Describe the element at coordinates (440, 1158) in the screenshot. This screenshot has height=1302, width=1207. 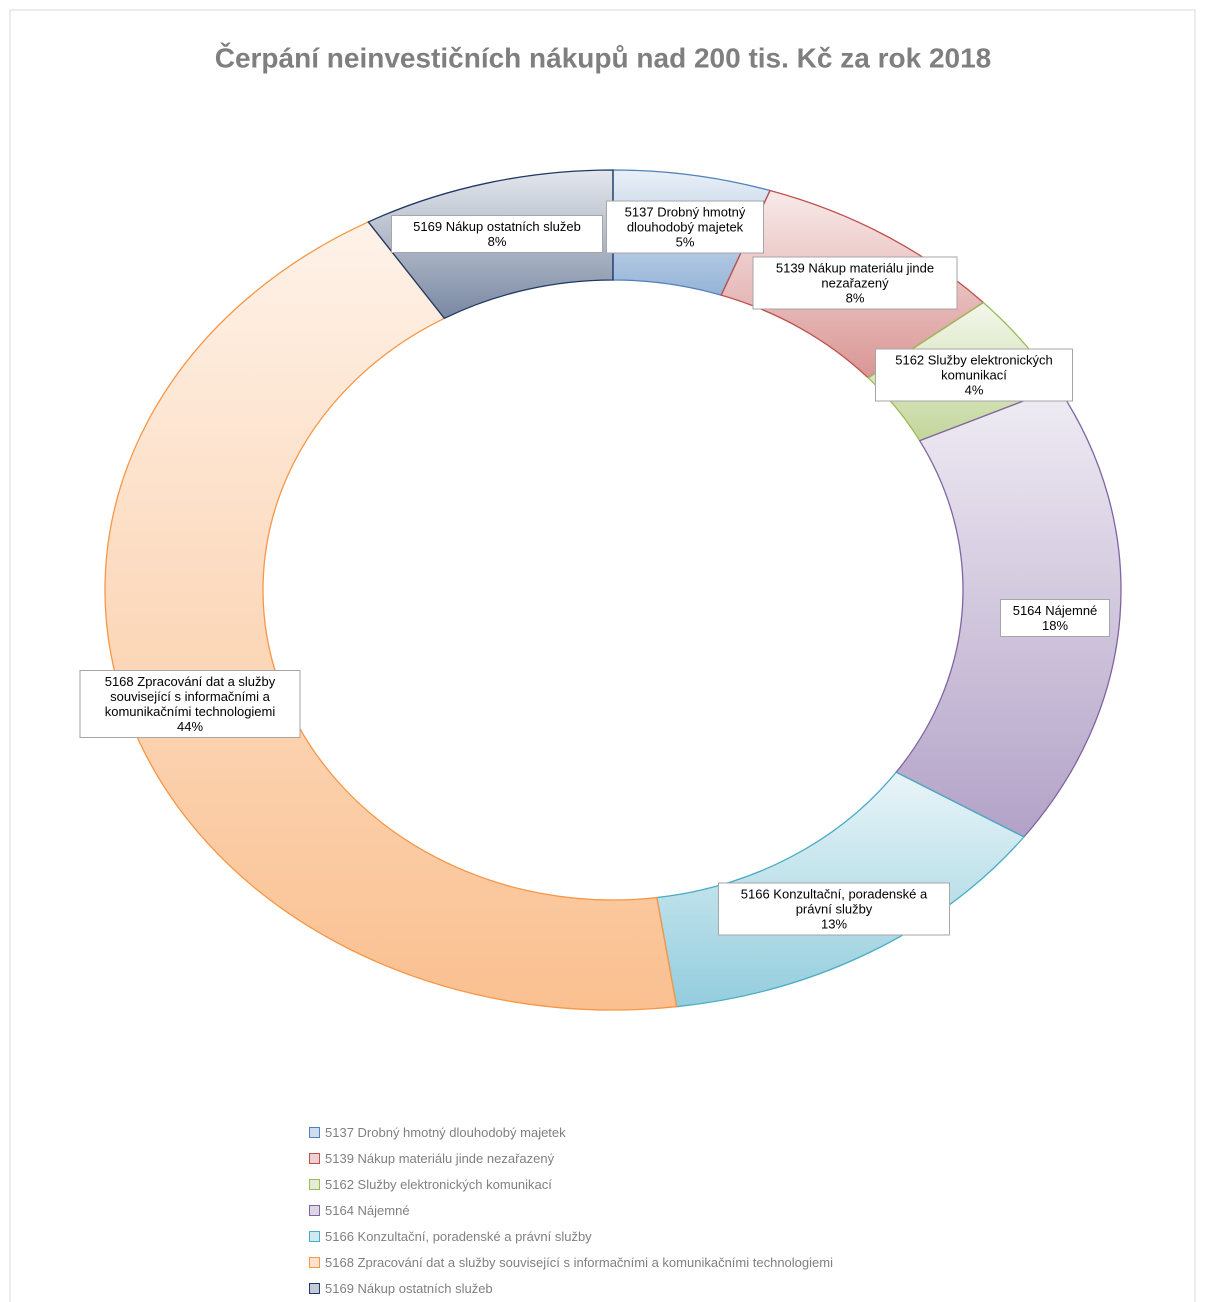
I see `legend-label: 5139 Nákup materiálu jinde nezařazený` at that location.